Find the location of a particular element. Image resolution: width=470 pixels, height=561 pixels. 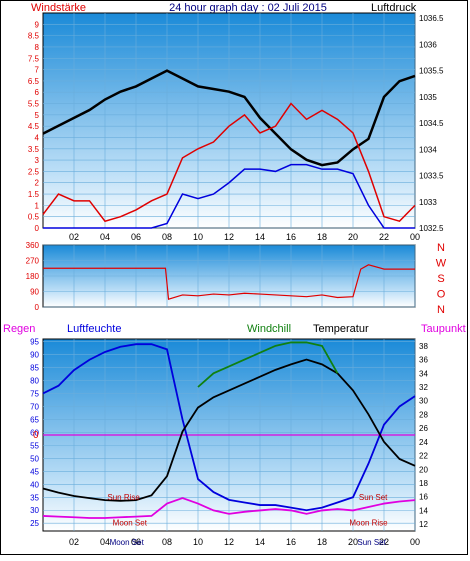

wind-direction-series is located at coordinates (229, 282).